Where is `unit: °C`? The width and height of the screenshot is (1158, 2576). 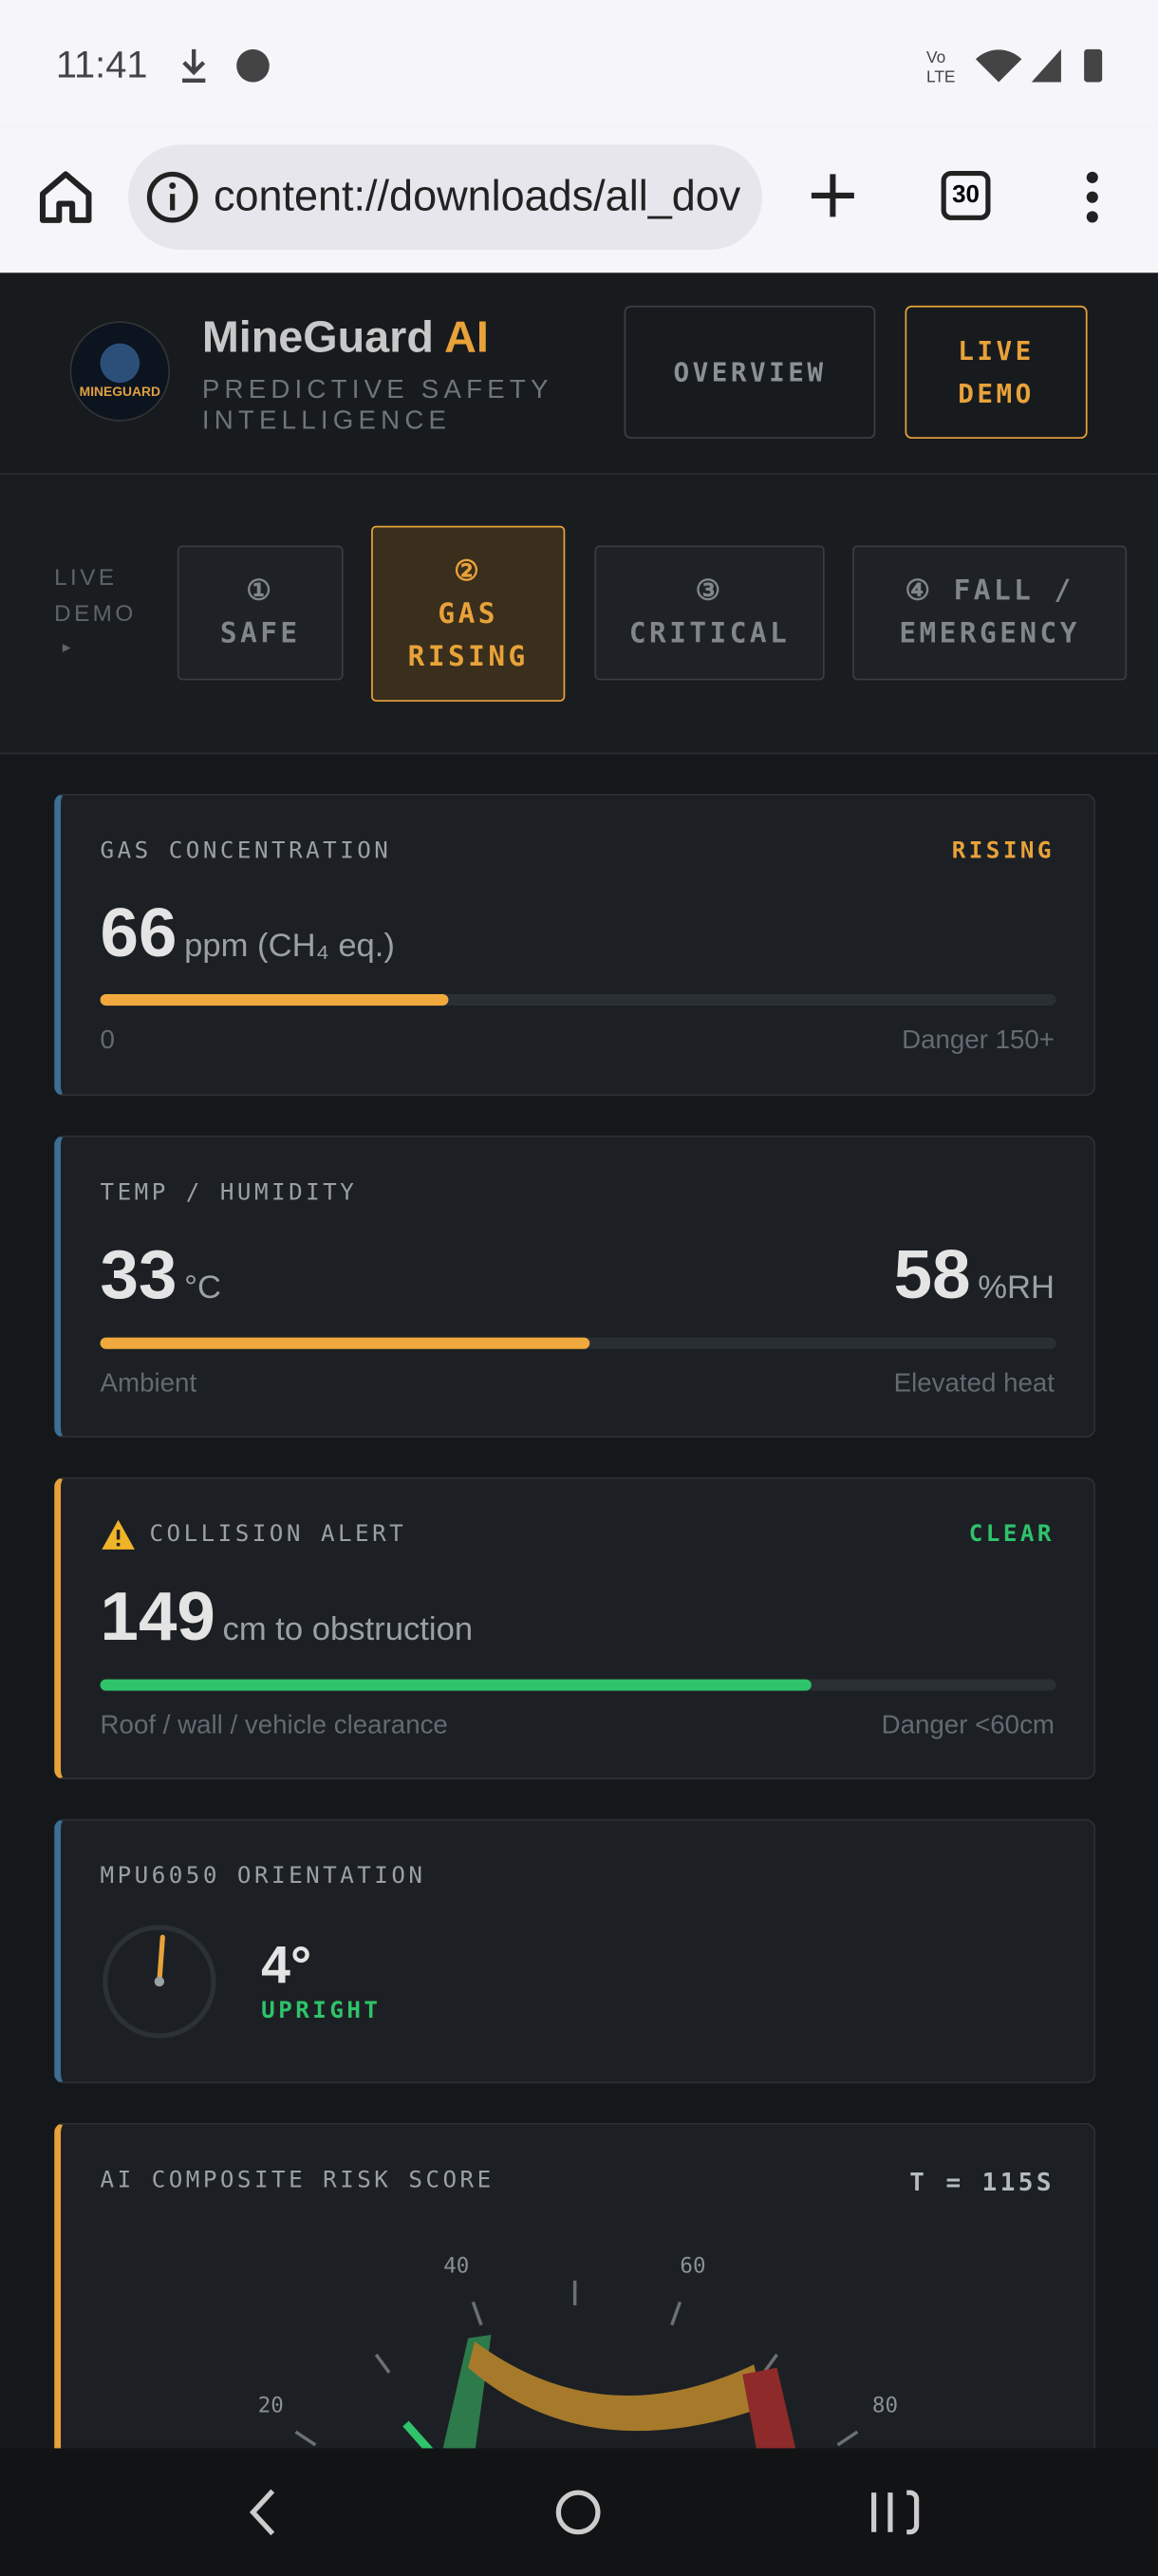
unit: °C is located at coordinates (202, 1288).